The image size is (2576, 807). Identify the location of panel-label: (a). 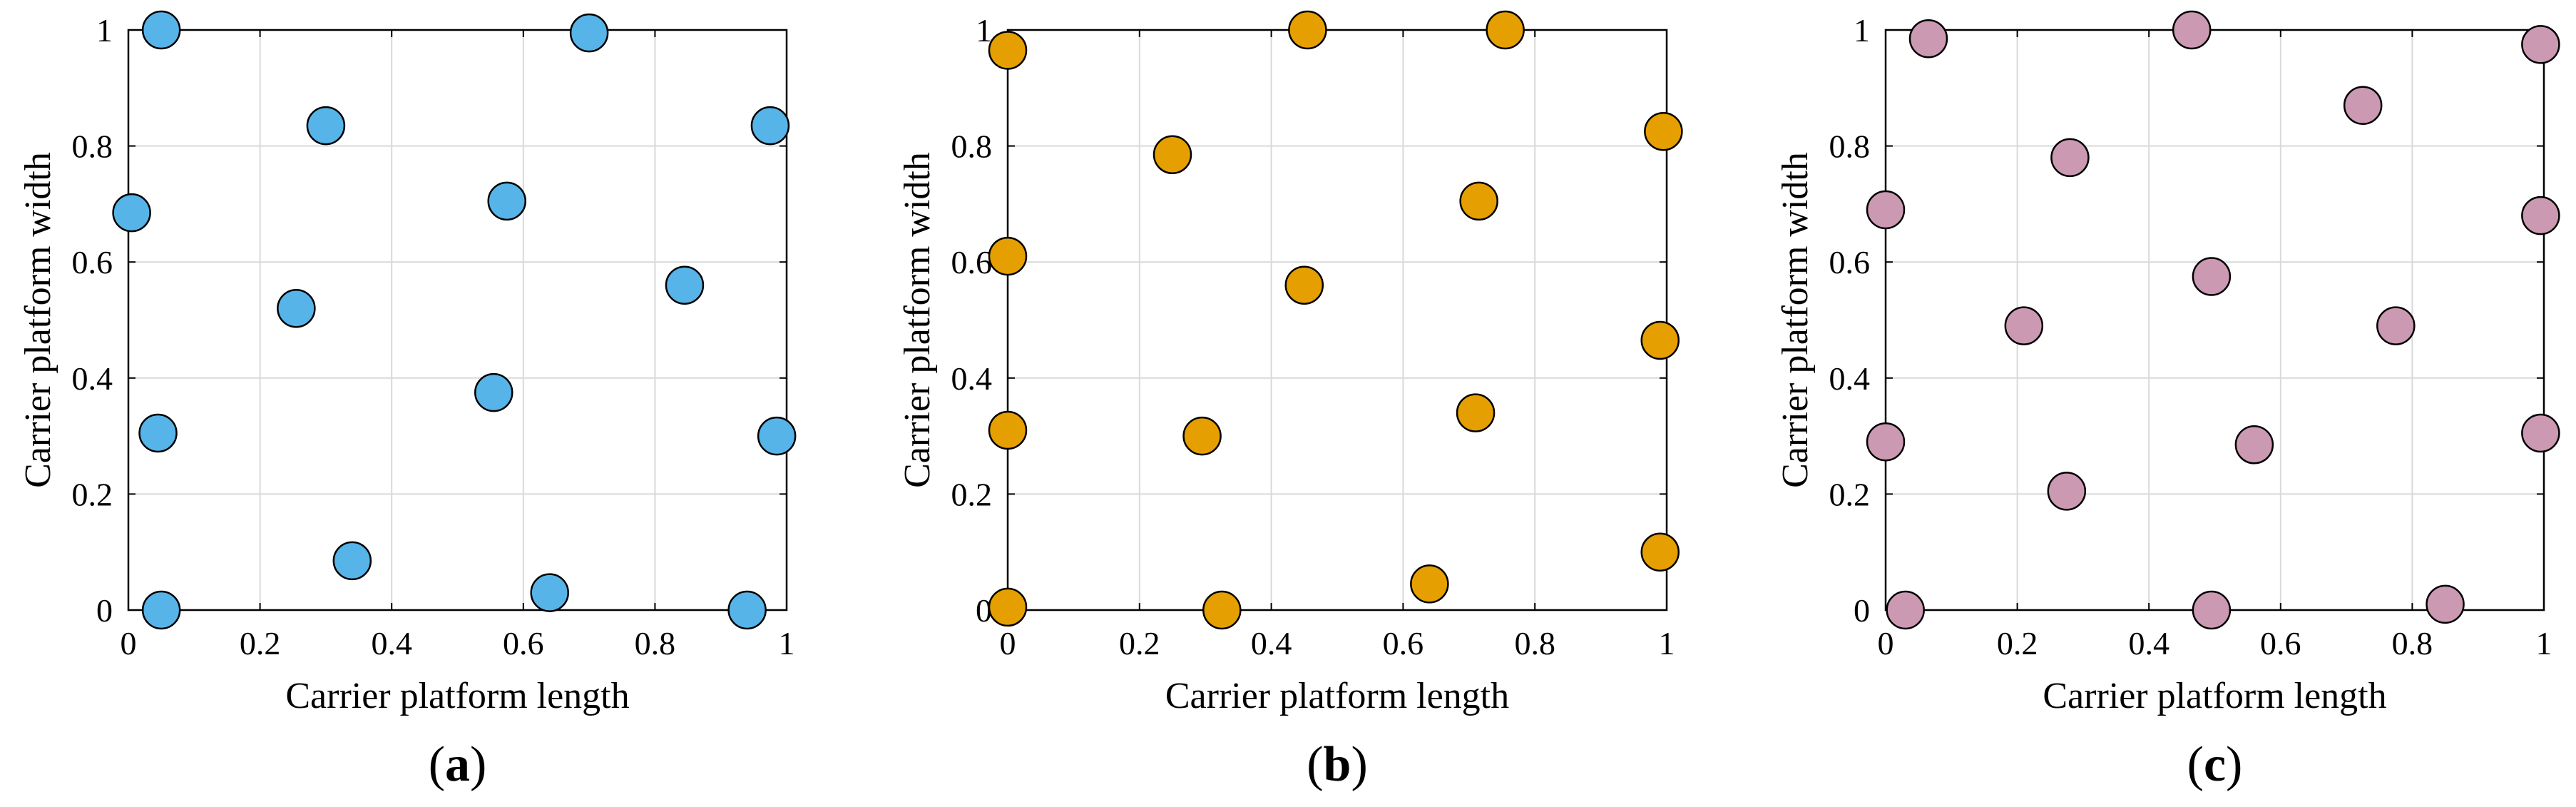
(458, 764).